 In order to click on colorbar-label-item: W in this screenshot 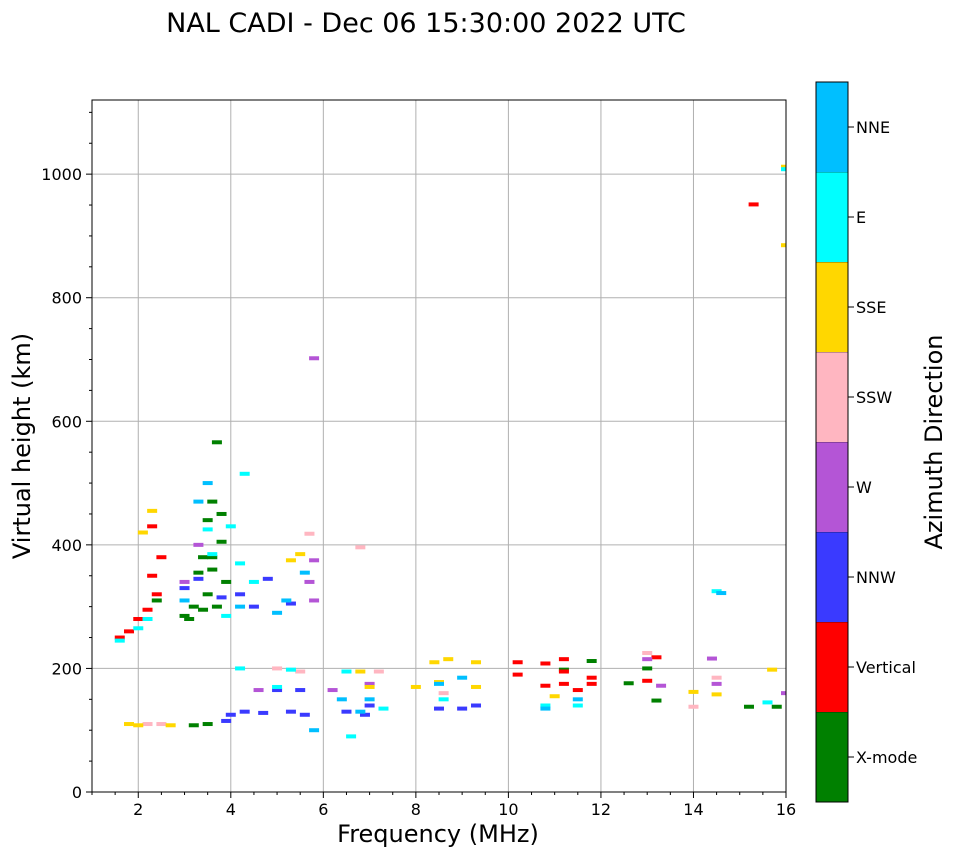, I will do `click(864, 487)`.